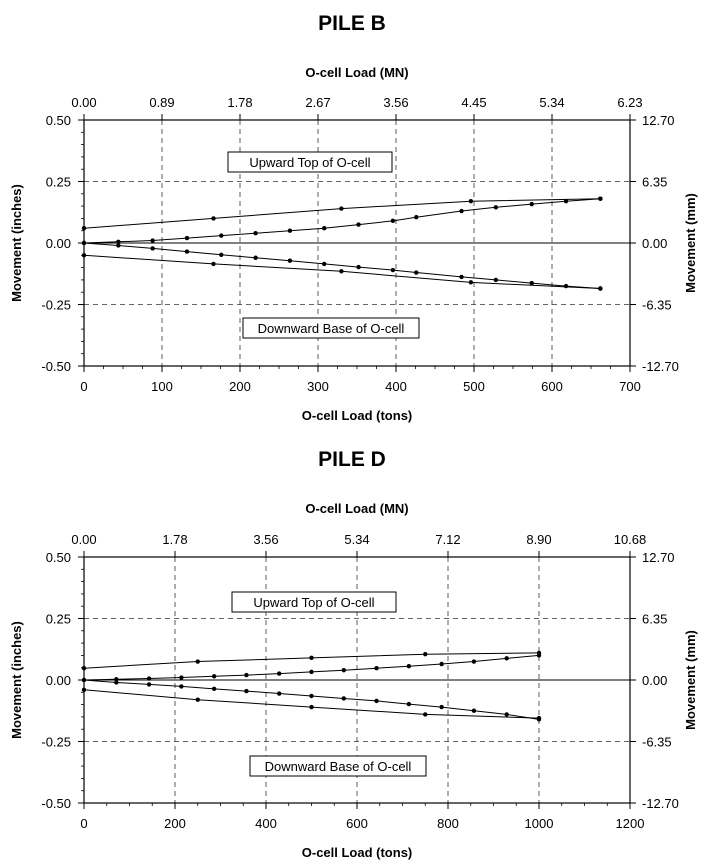 The image size is (704, 863). I want to click on x-axis-top-title: O-cell Load (MN), so click(356, 508).